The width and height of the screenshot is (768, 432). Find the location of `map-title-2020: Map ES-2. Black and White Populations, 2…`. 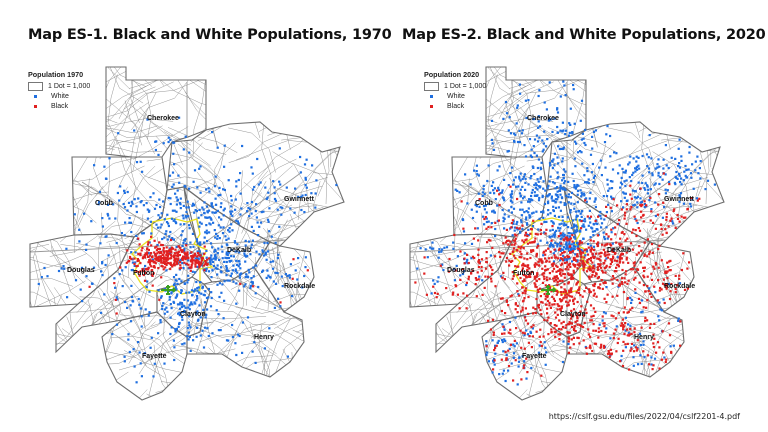

map-title-2020: Map ES-2. Black and White Populations, 2… is located at coordinates (584, 35).